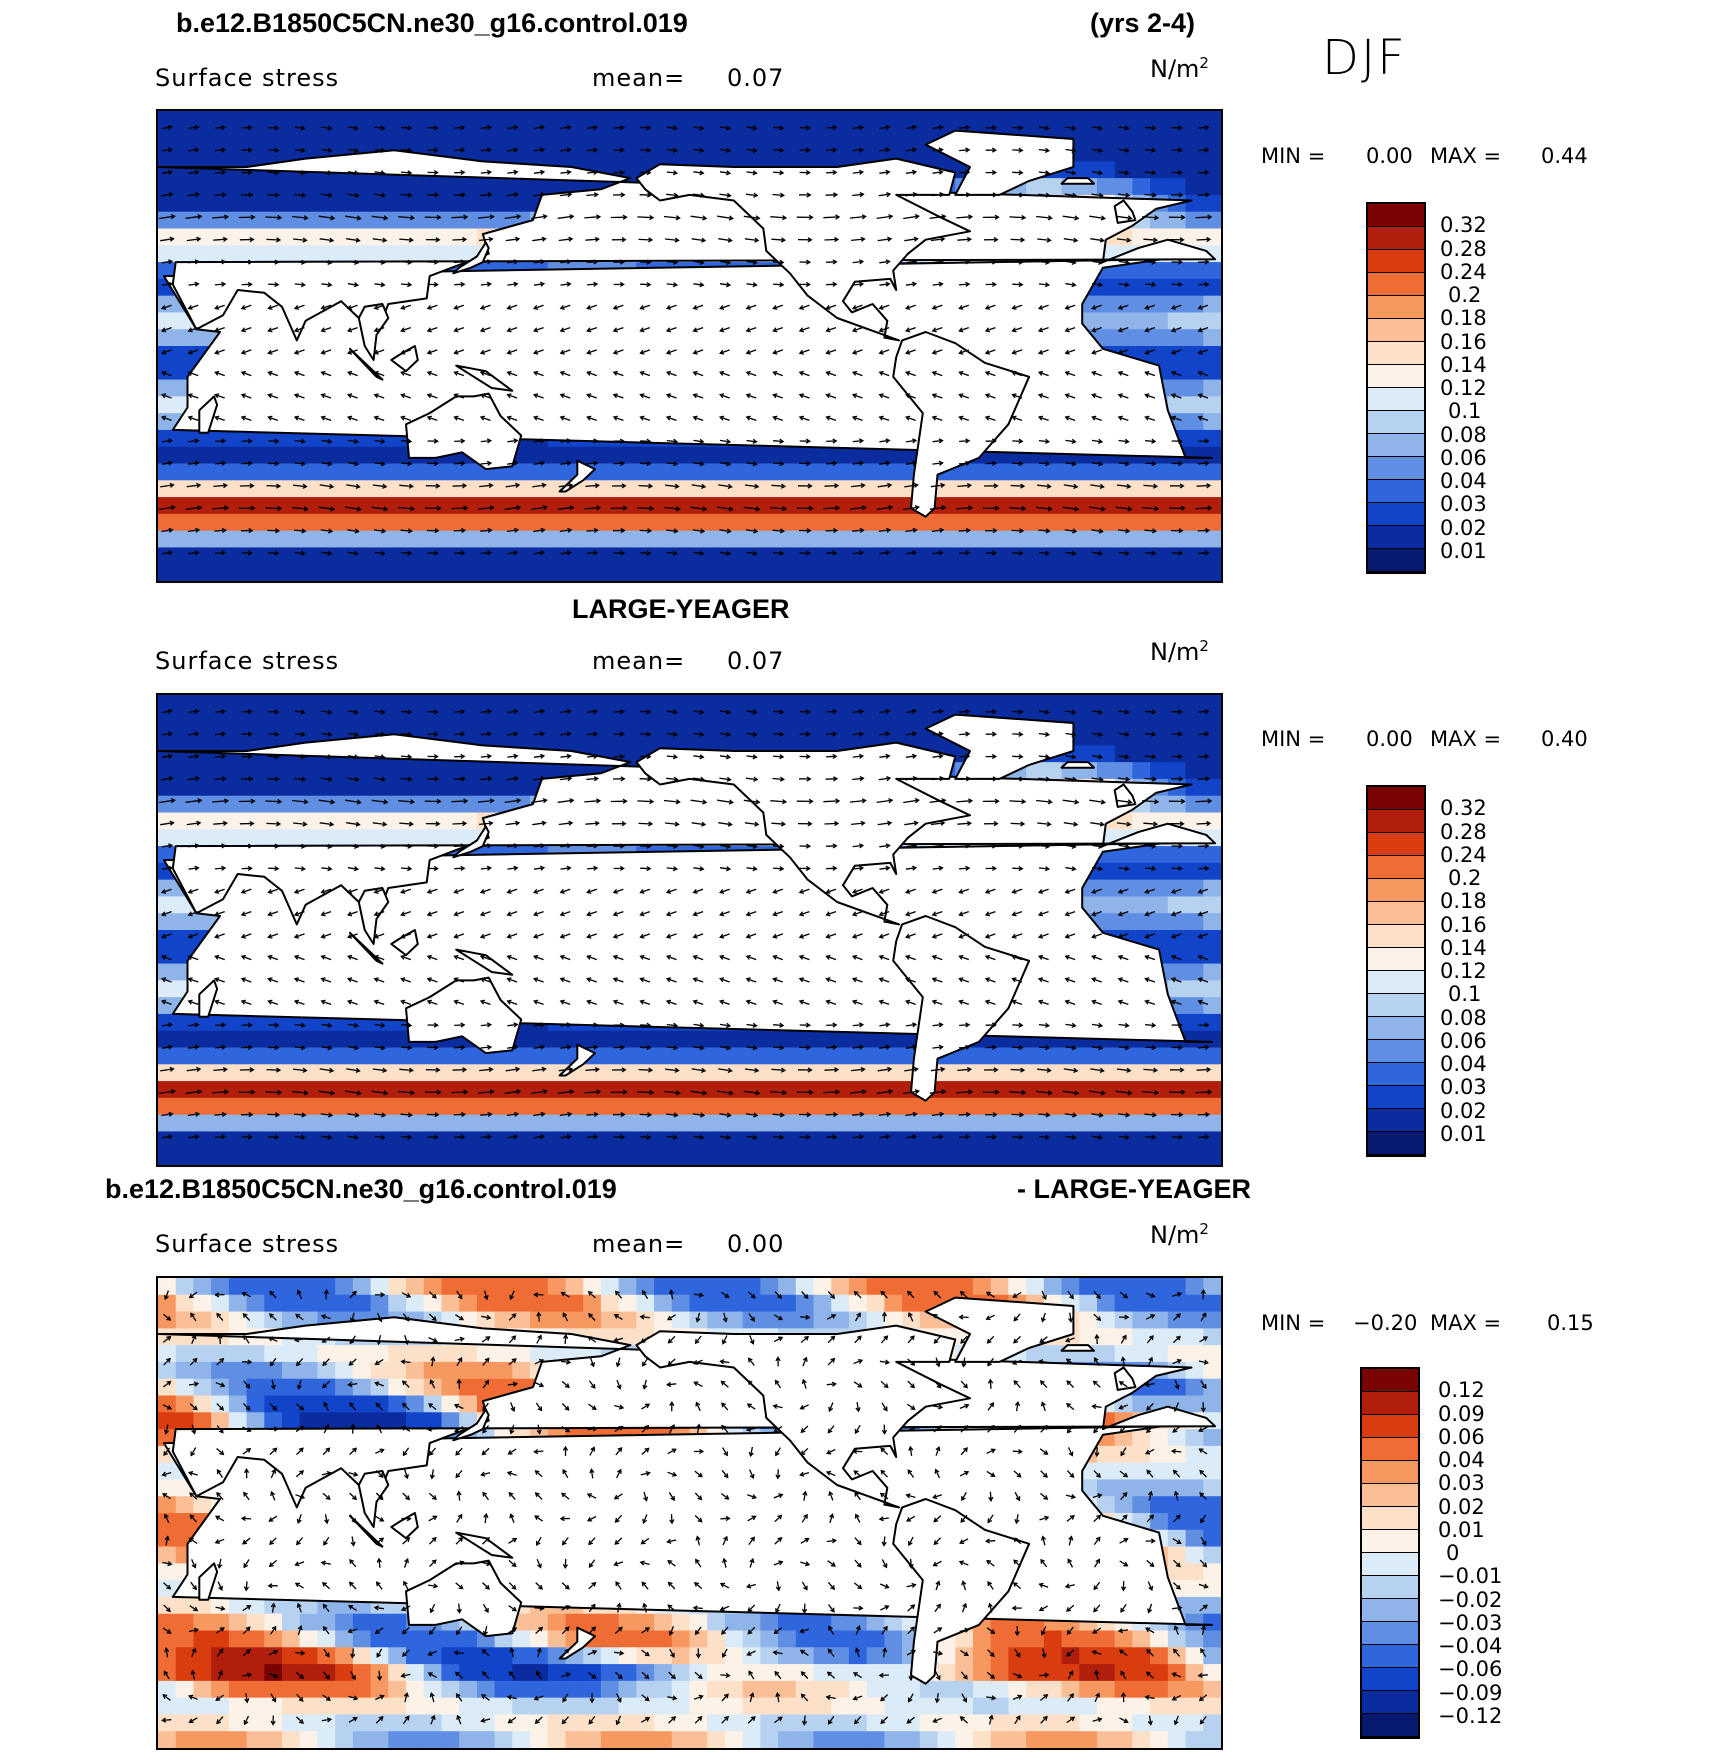 The height and width of the screenshot is (1758, 1710). I want to click on colorbar-tick-label: −0.09, so click(1470, 1692).